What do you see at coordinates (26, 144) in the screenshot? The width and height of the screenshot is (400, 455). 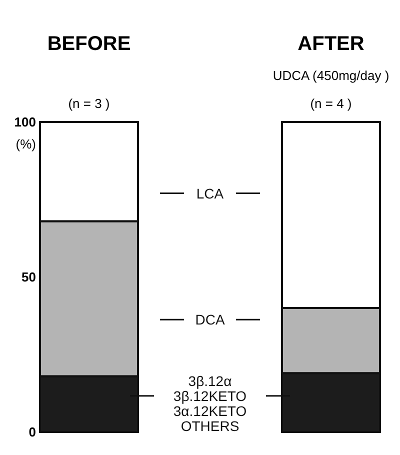 I see `y-axis-title: (%)` at bounding box center [26, 144].